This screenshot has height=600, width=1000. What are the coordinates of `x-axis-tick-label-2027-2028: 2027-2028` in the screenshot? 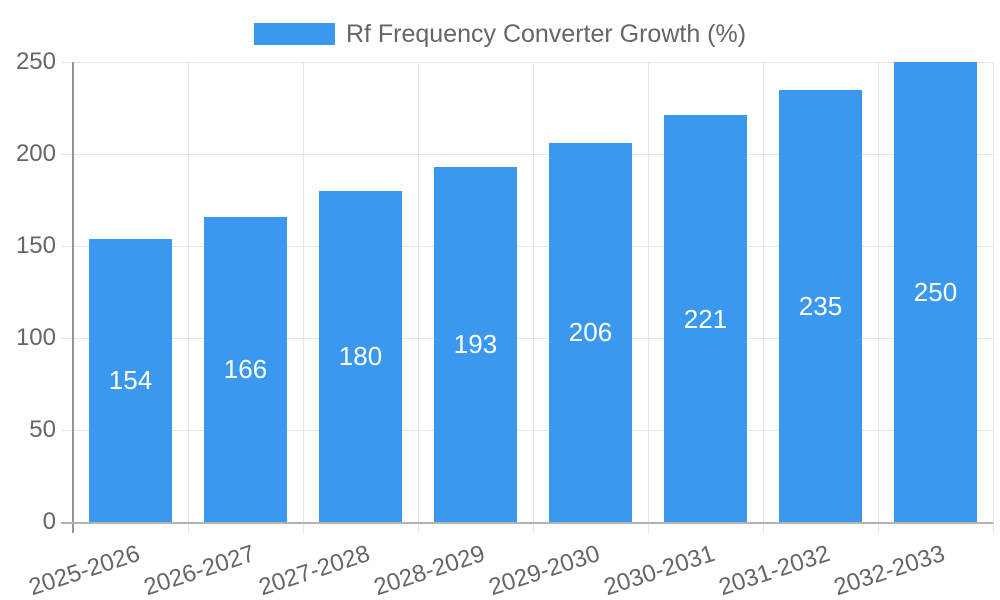 It's located at (314, 570).